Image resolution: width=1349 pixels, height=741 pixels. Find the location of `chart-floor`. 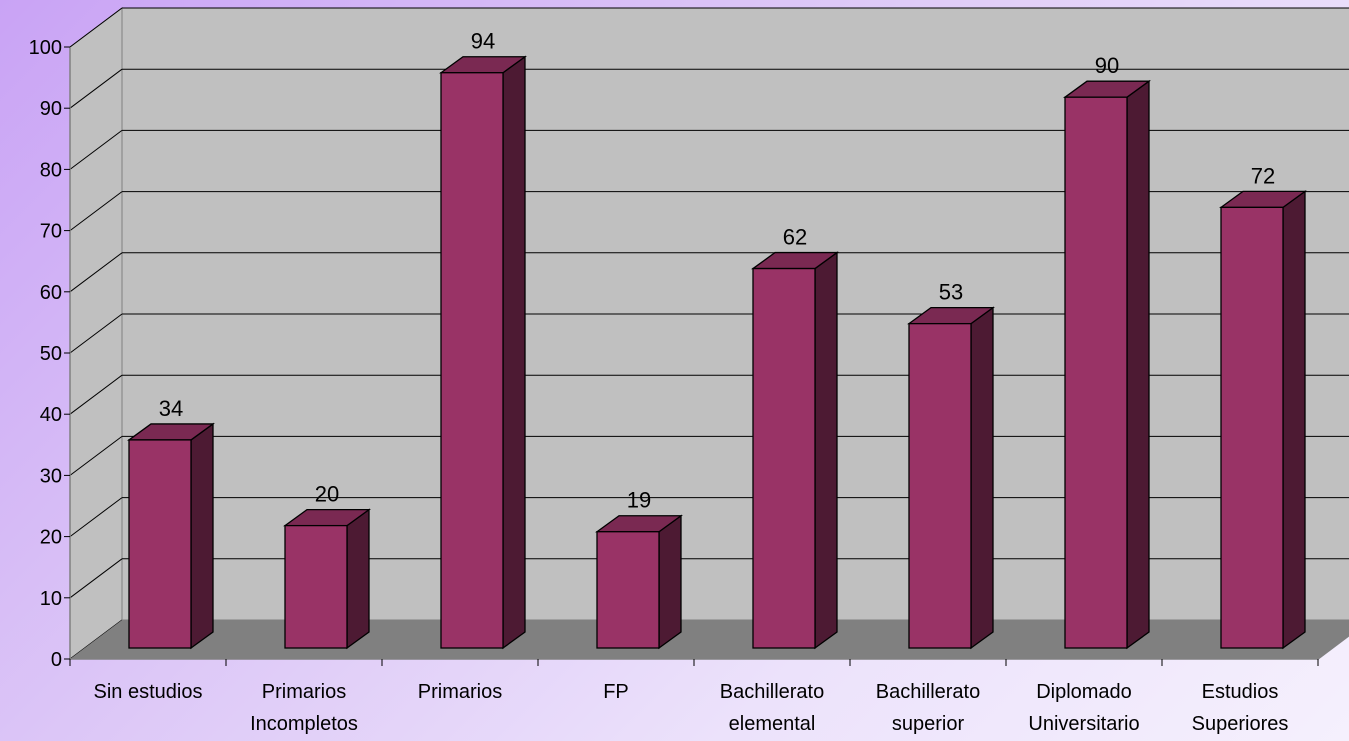

chart-floor is located at coordinates (709, 639).